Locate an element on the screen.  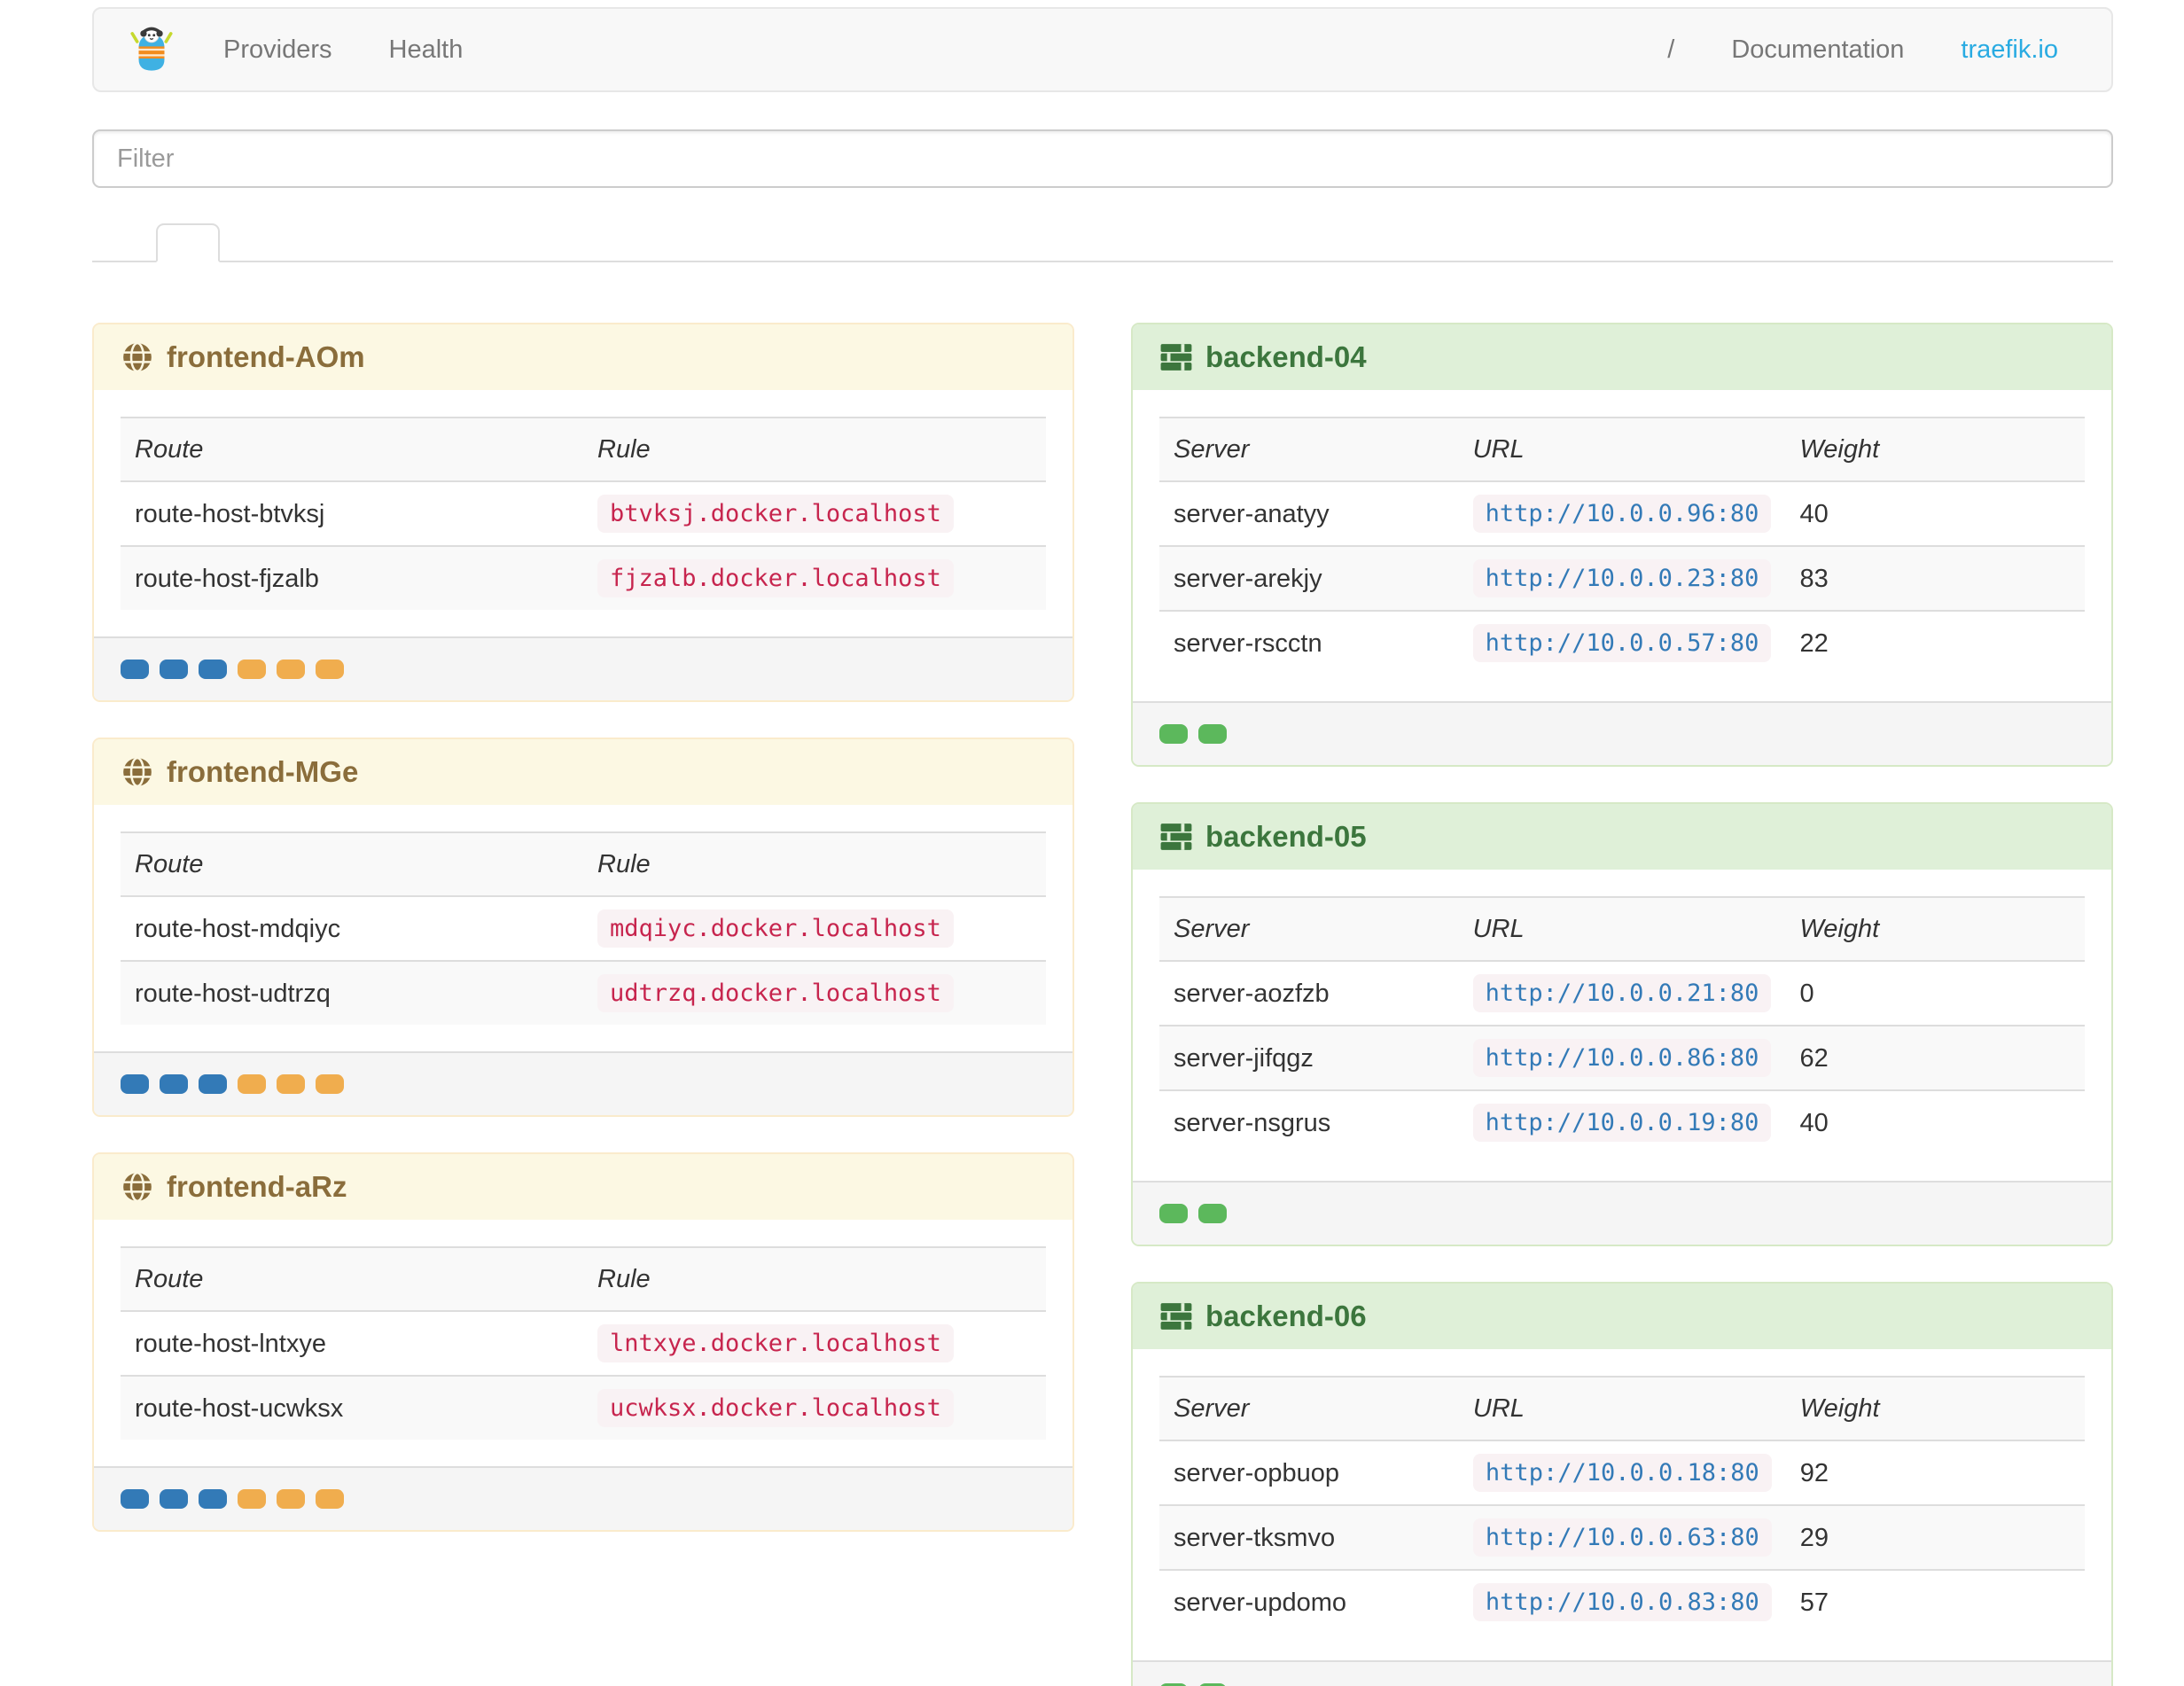
server-url-code: http://10.0.0.23:80 is located at coordinates (1622, 578).